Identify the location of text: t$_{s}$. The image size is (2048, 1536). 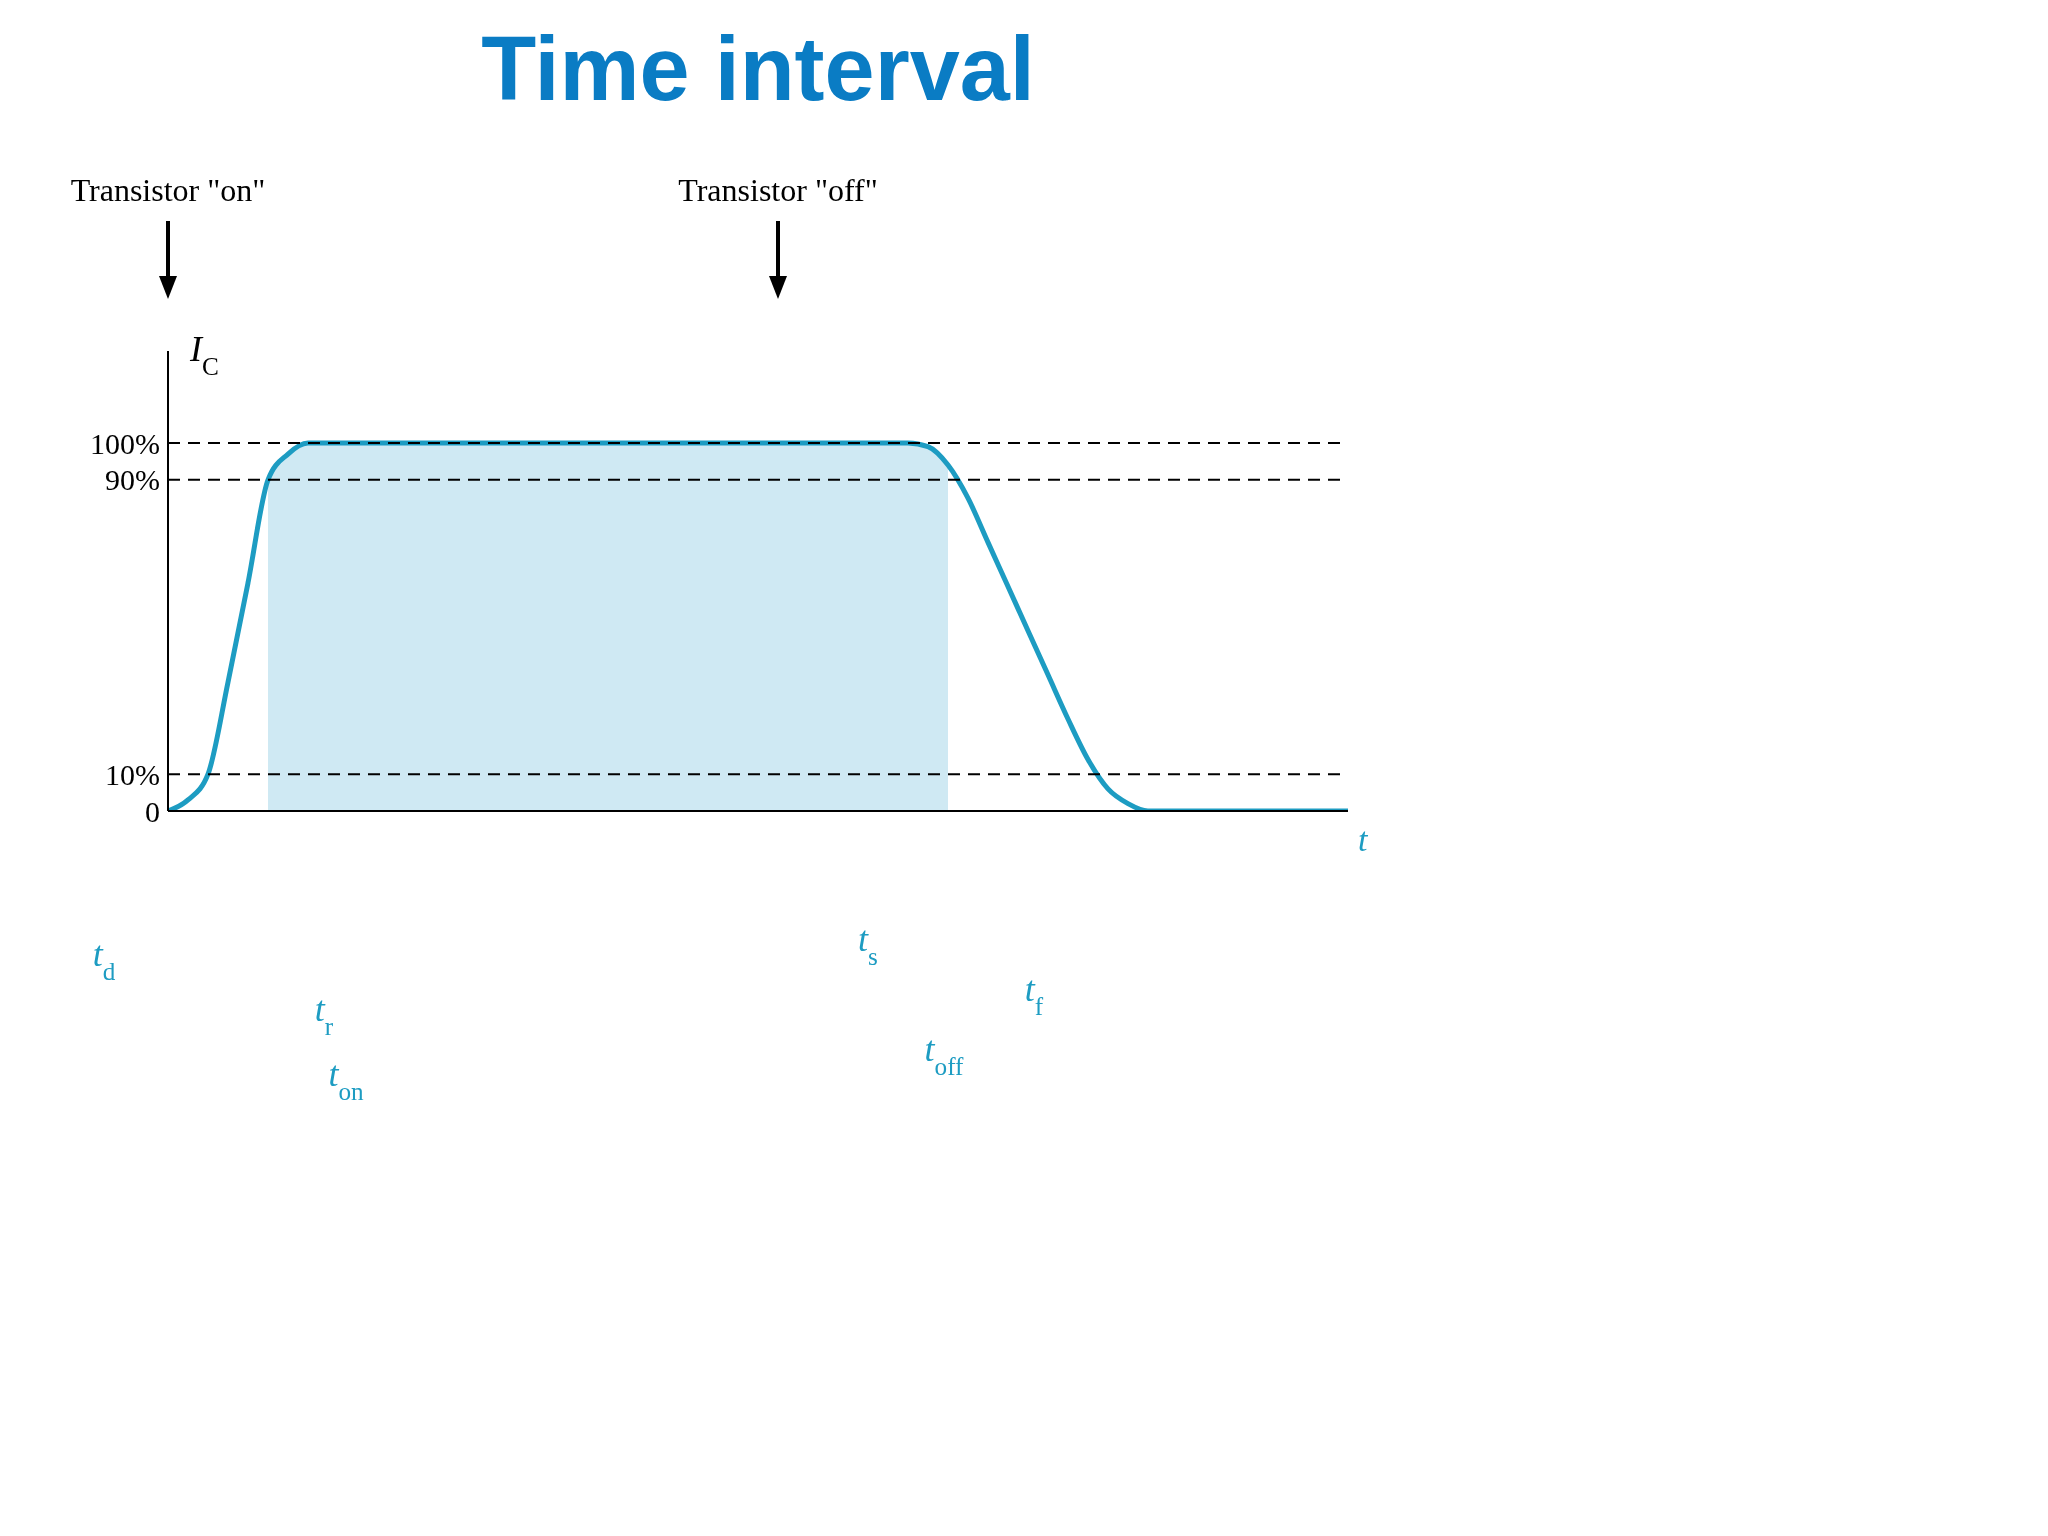
(868, 944).